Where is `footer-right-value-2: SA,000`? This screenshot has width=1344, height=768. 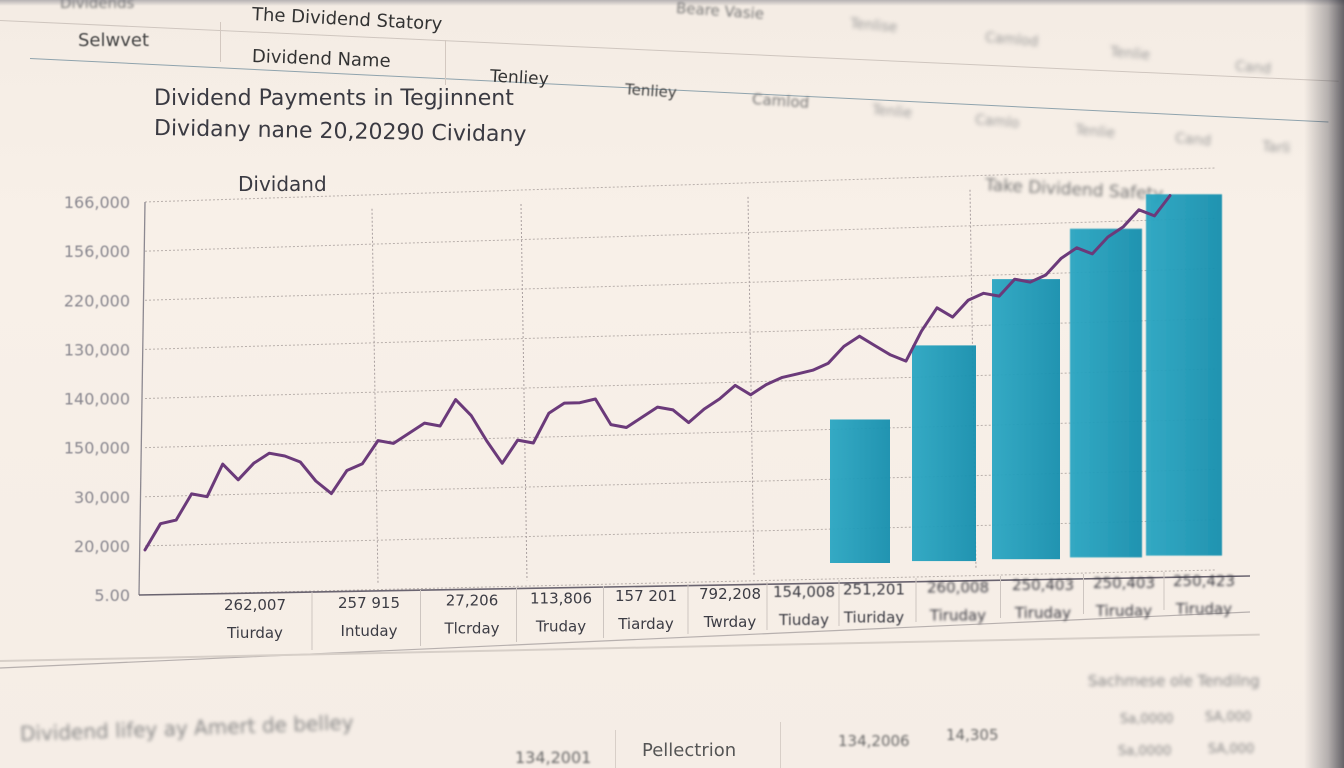 footer-right-value-2: SA,000 is located at coordinates (1228, 717).